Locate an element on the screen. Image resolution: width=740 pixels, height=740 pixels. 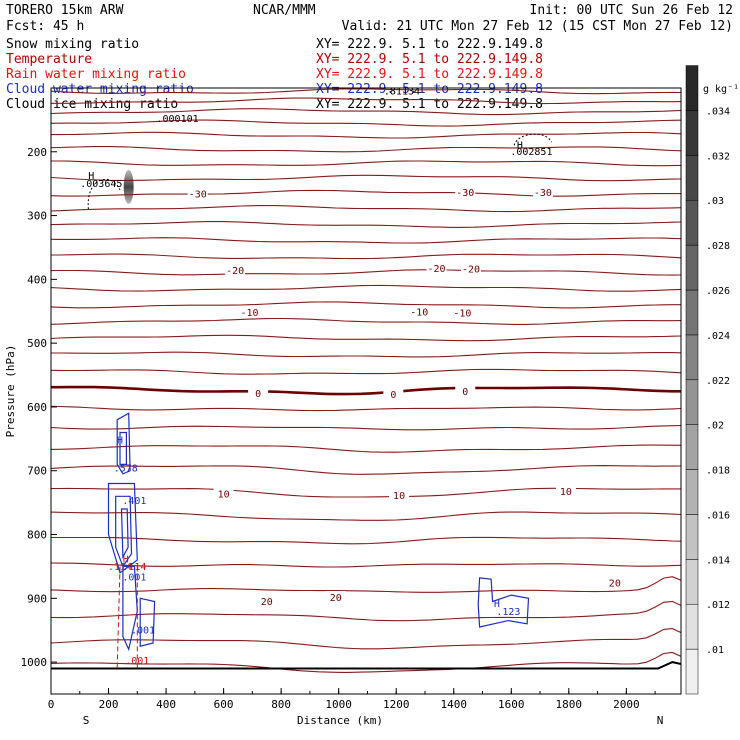
temp-label-8: -10 is located at coordinates (462, 314).